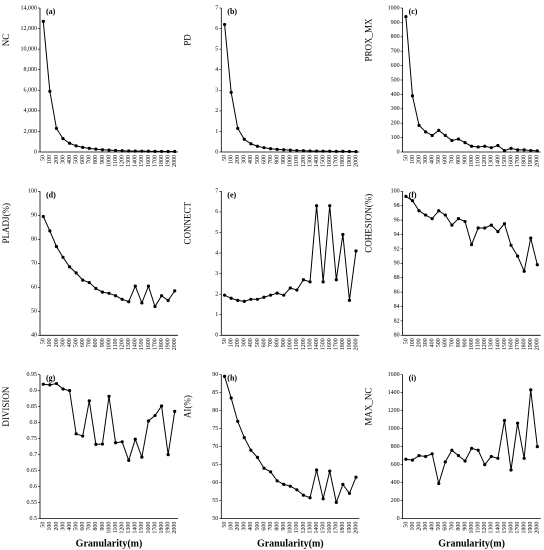 The height and width of the screenshot is (550, 544). What do you see at coordinates (215, 501) in the screenshot?
I see `y-tick-label: 55` at bounding box center [215, 501].